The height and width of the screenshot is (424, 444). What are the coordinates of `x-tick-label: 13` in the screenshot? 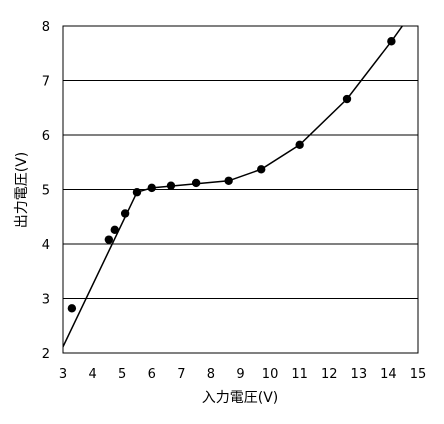 It's located at (359, 374).